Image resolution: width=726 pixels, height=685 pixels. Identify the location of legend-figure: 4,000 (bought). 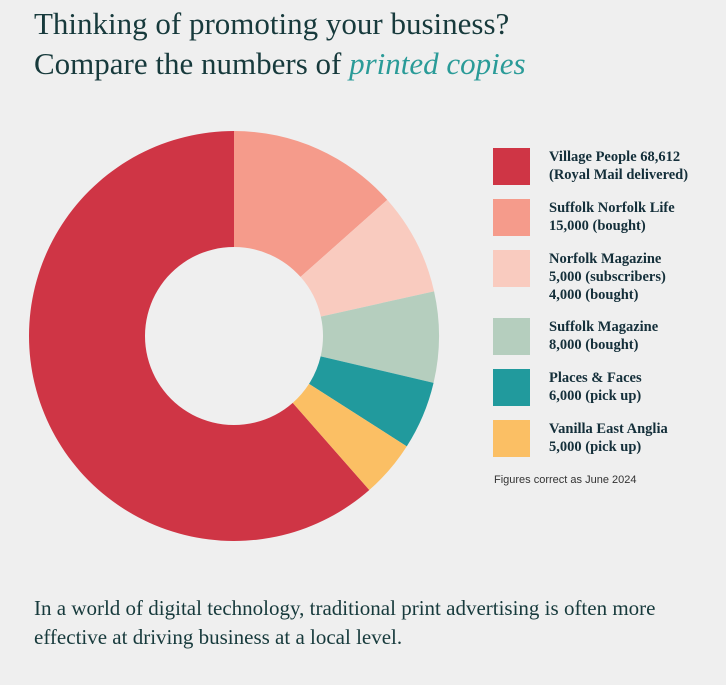
(631, 295).